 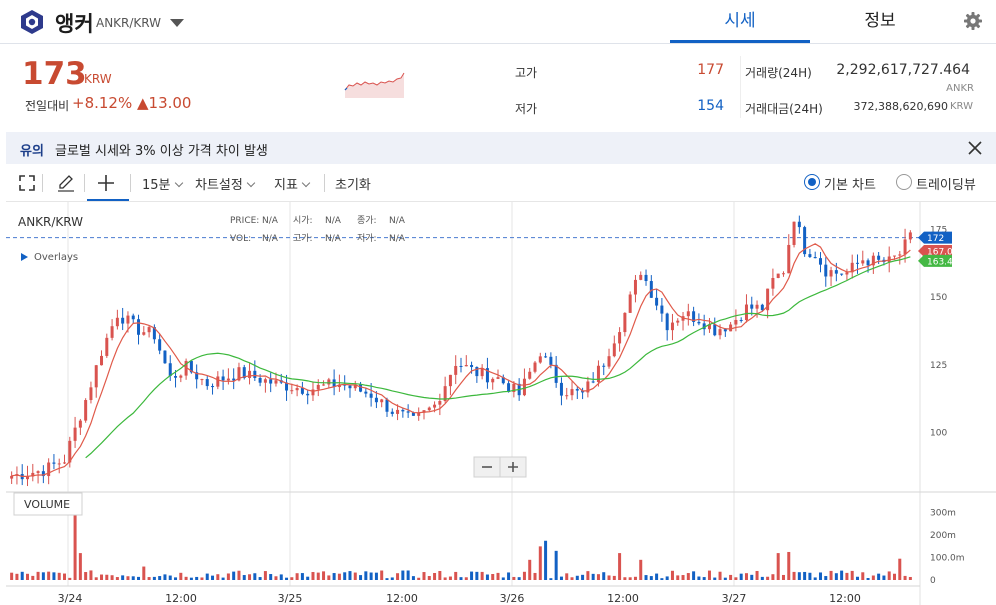 I want to click on chevron-down-icon, so click(x=251, y=183).